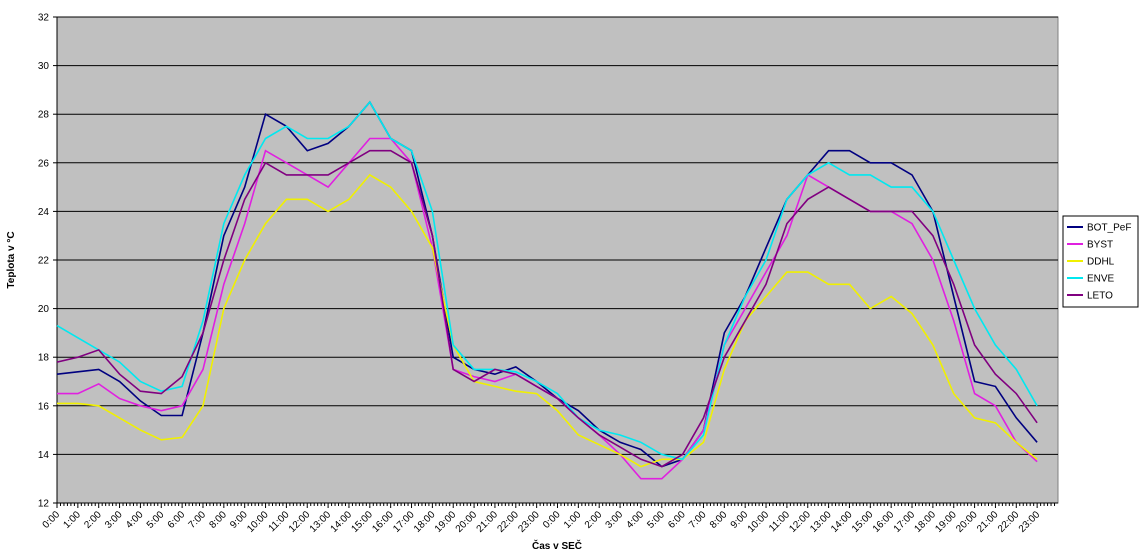 Image resolution: width=1141 pixels, height=560 pixels. What do you see at coordinates (44, 18) in the screenshot?
I see `y-tick-label: 32` at bounding box center [44, 18].